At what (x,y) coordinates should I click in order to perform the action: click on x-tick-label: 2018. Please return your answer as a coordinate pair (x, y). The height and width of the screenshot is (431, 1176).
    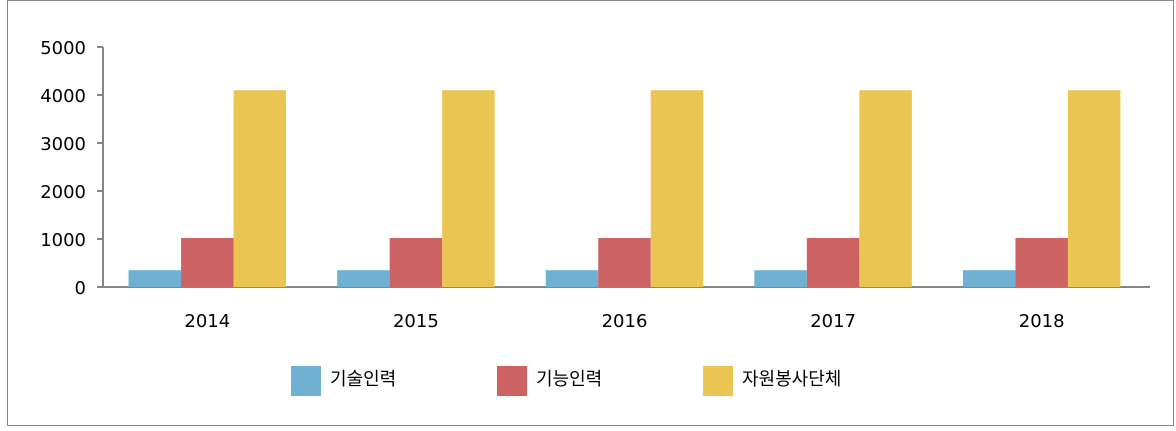
    Looking at the image, I should click on (1042, 321).